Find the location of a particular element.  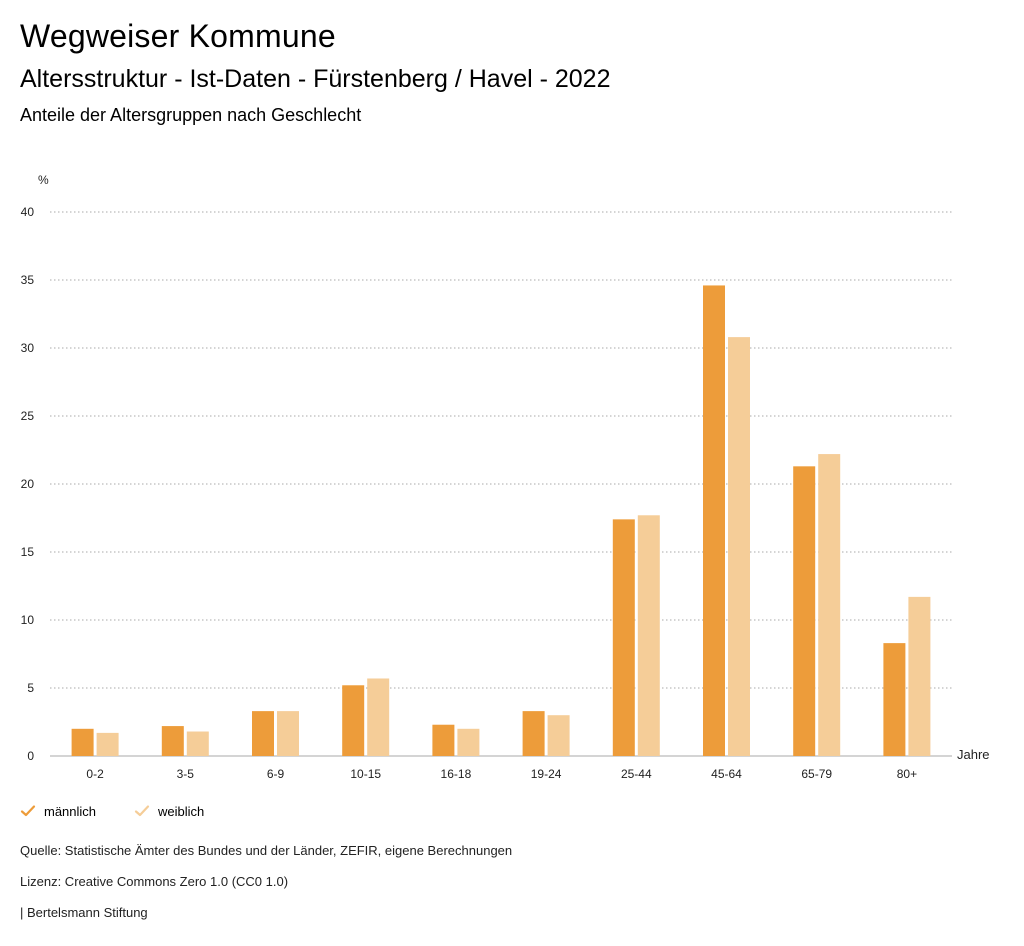

y-tick-label: 30 is located at coordinates (28, 348).